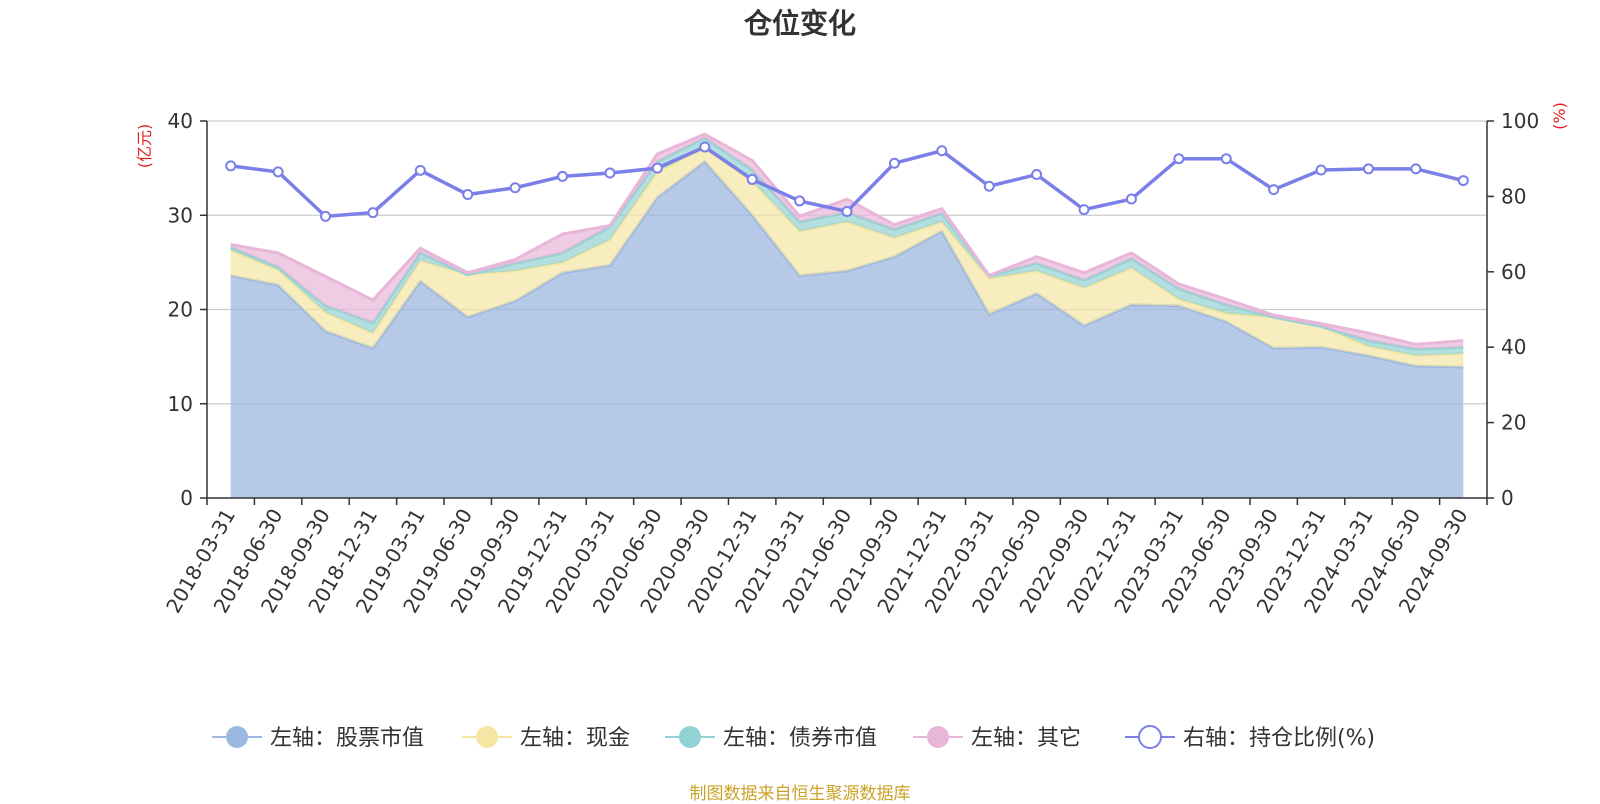 Image resolution: width=1600 pixels, height=804 pixels. I want to click on y-right-tick-label: 100, so click(1520, 121).